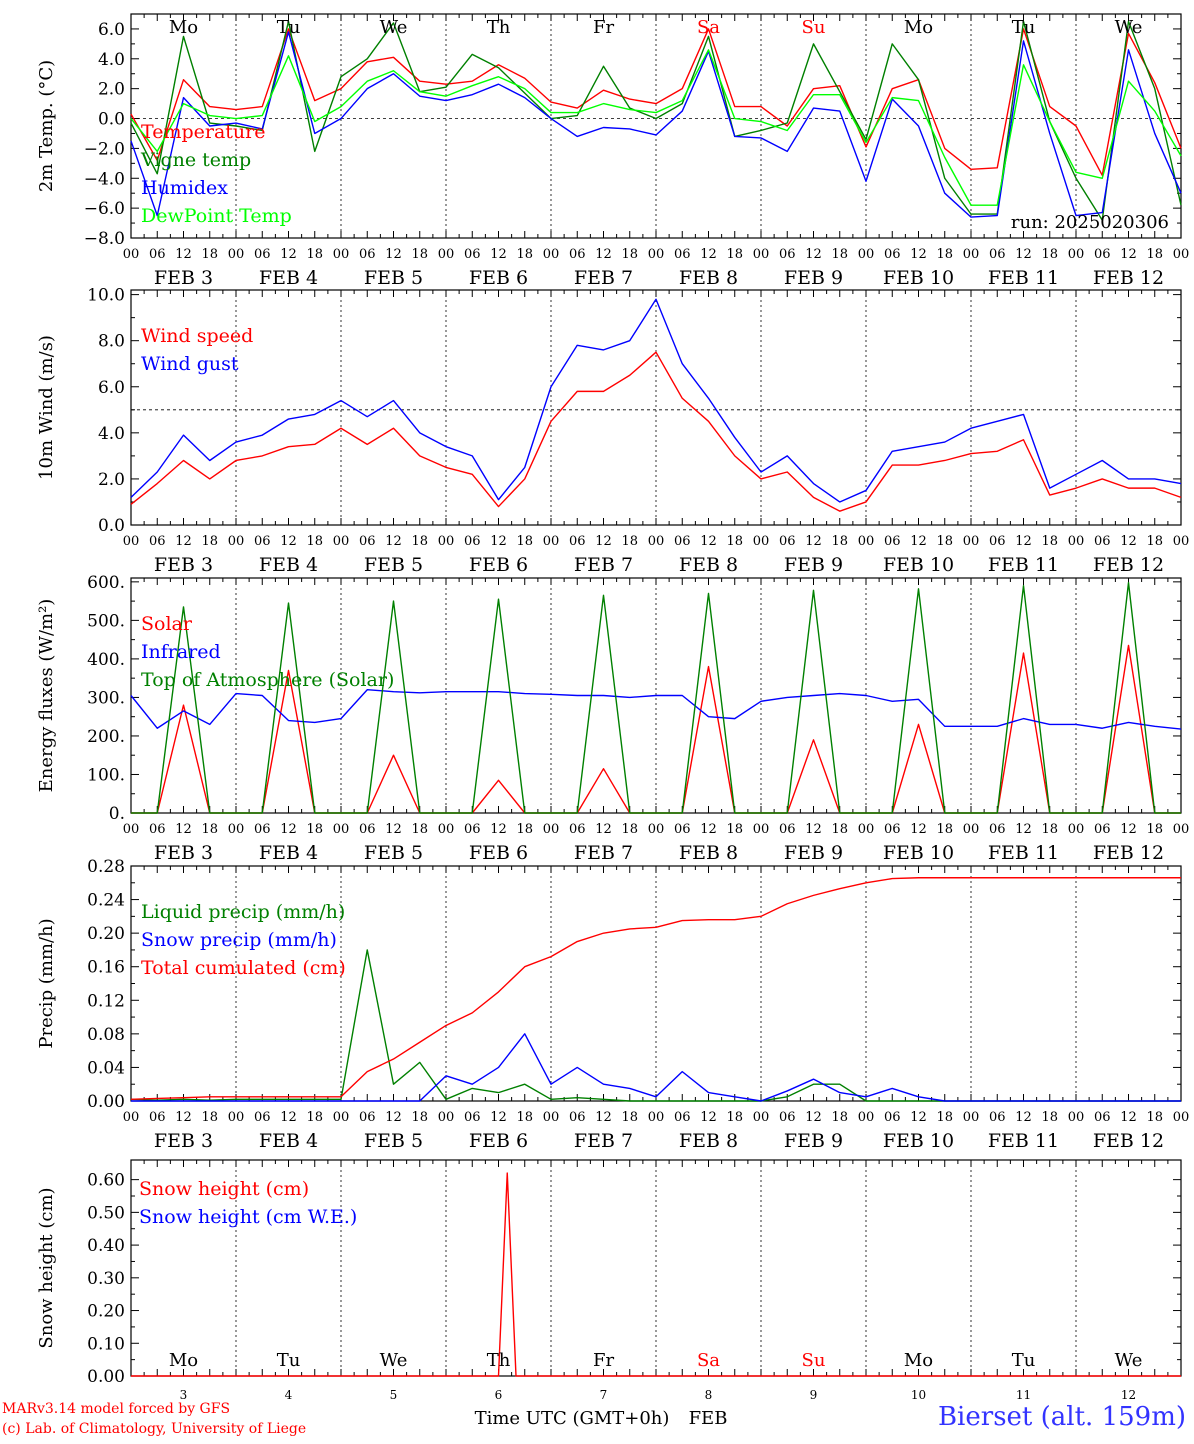  I want to click on x-axis-title: Time UTC (GMT+0h), so click(572, 1418).